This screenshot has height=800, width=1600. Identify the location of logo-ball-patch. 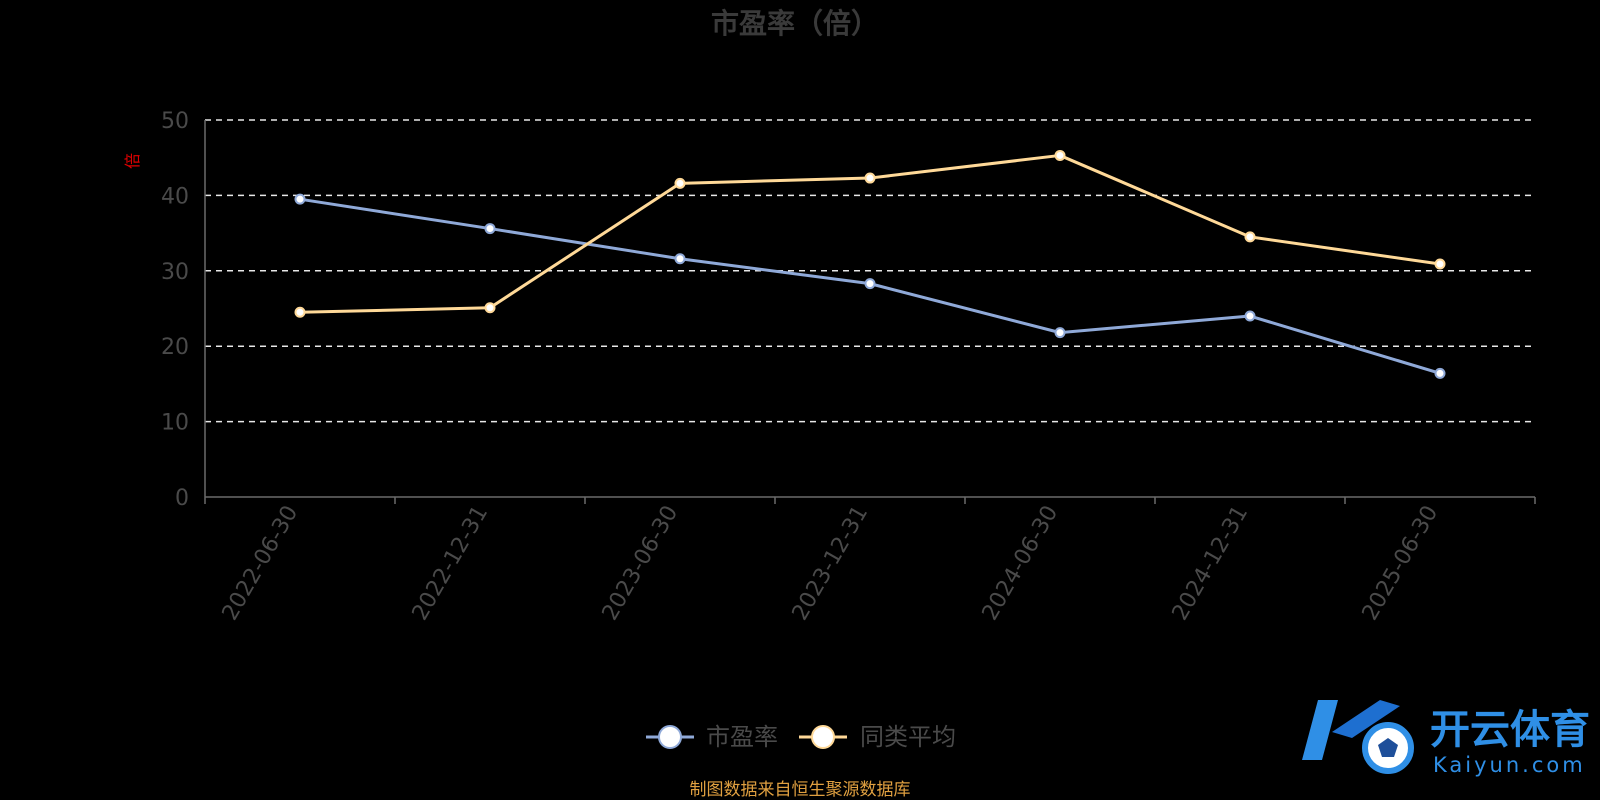
(1388, 747).